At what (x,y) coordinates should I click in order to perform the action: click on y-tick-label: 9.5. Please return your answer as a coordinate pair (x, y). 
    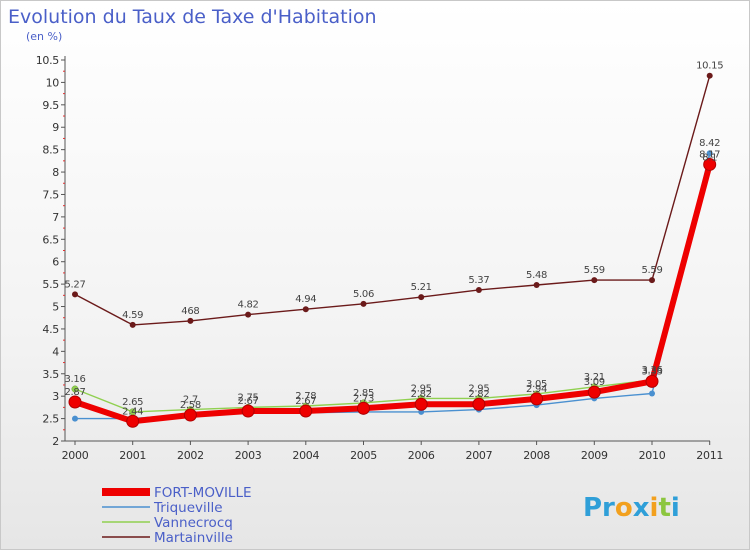
    Looking at the image, I should click on (50, 105).